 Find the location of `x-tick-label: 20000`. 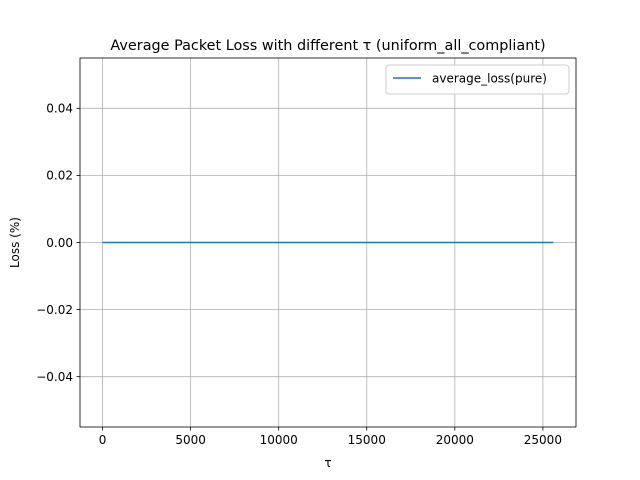

x-tick-label: 20000 is located at coordinates (455, 440).